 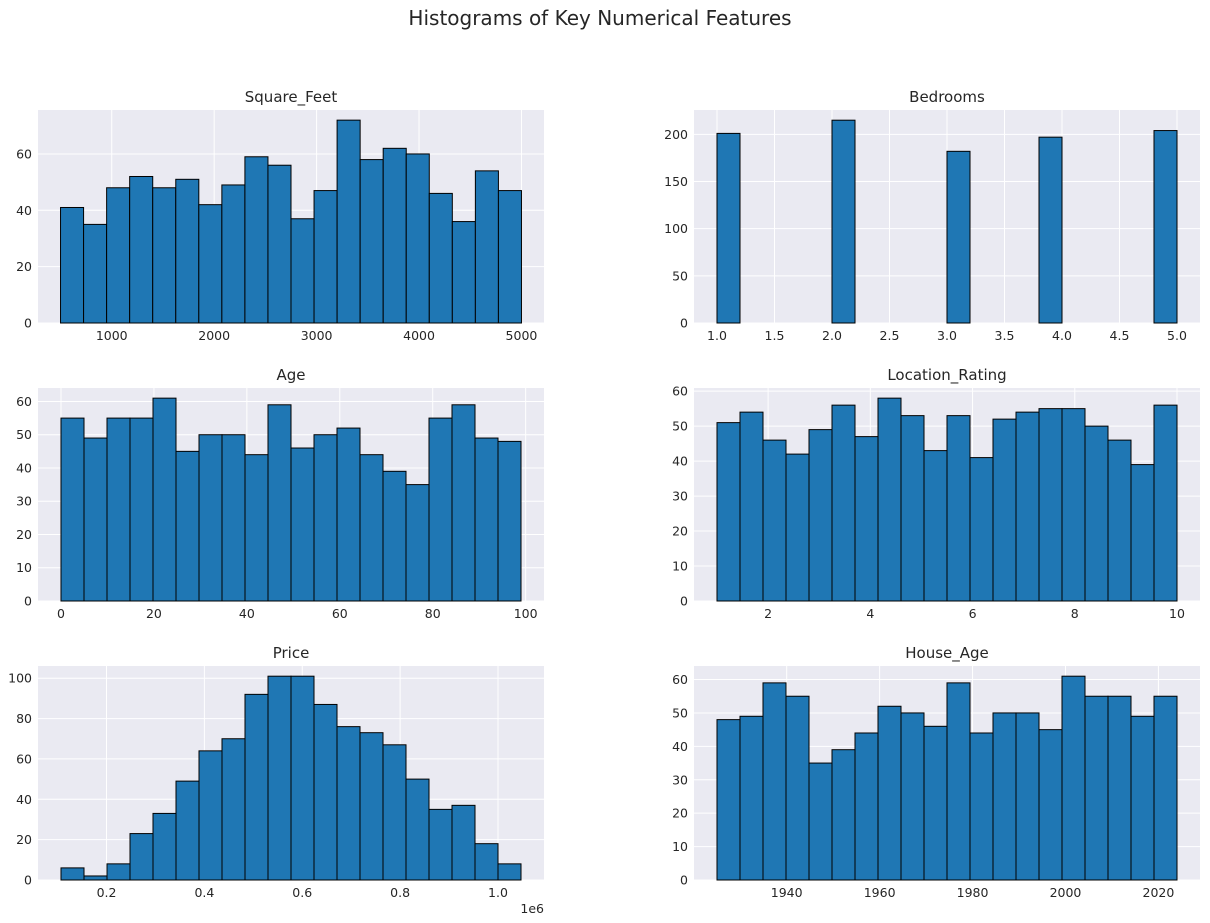 What do you see at coordinates (419, 335) in the screenshot?
I see `x-tick-label: 4000` at bounding box center [419, 335].